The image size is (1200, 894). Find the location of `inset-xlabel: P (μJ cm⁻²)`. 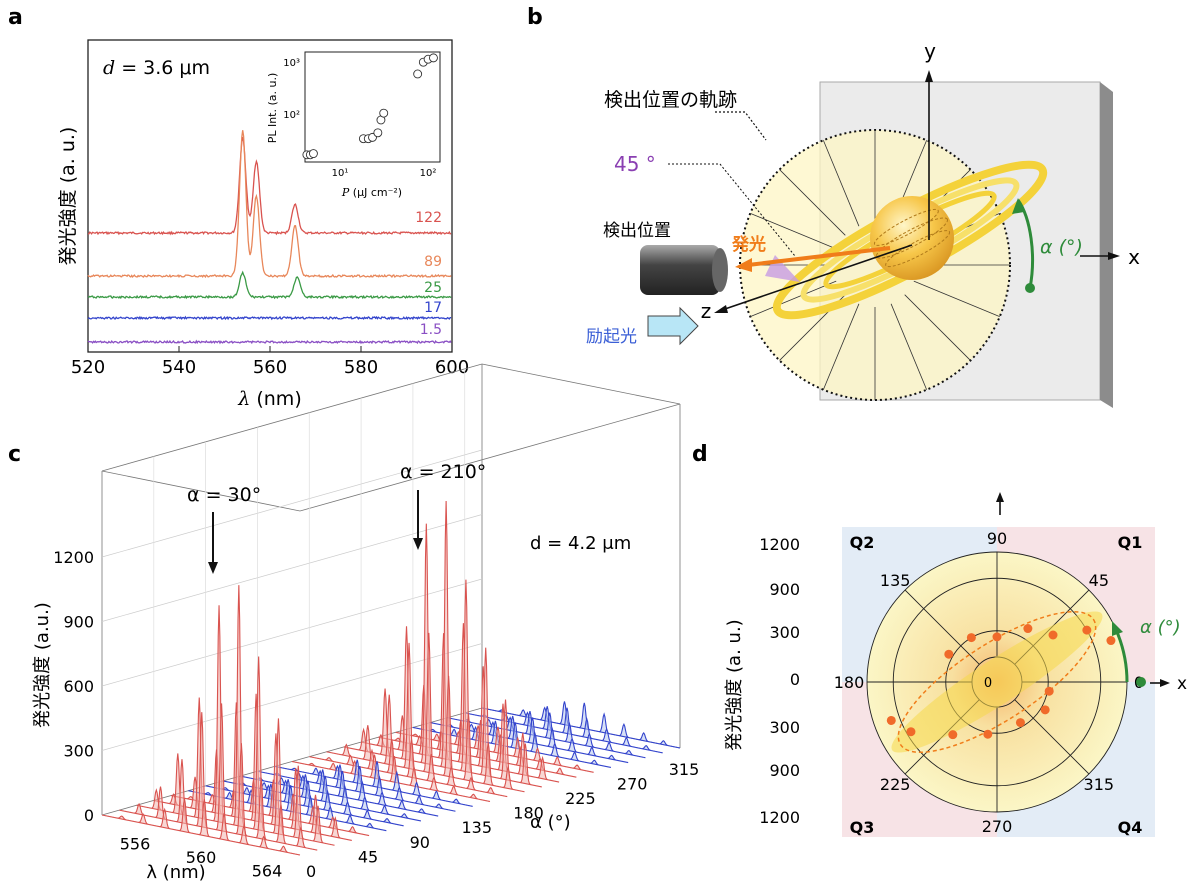

inset-xlabel: P (μJ cm⁻²) is located at coordinates (371, 192).